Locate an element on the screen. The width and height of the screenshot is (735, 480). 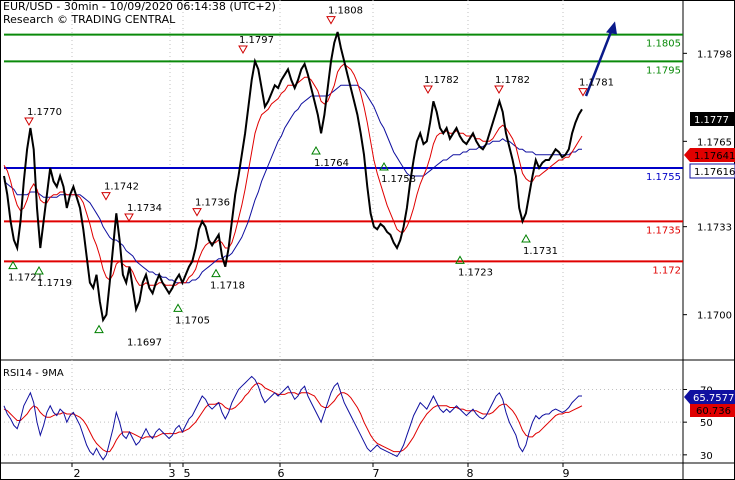
swing-low-label: 1.1721 is located at coordinates (25, 278).